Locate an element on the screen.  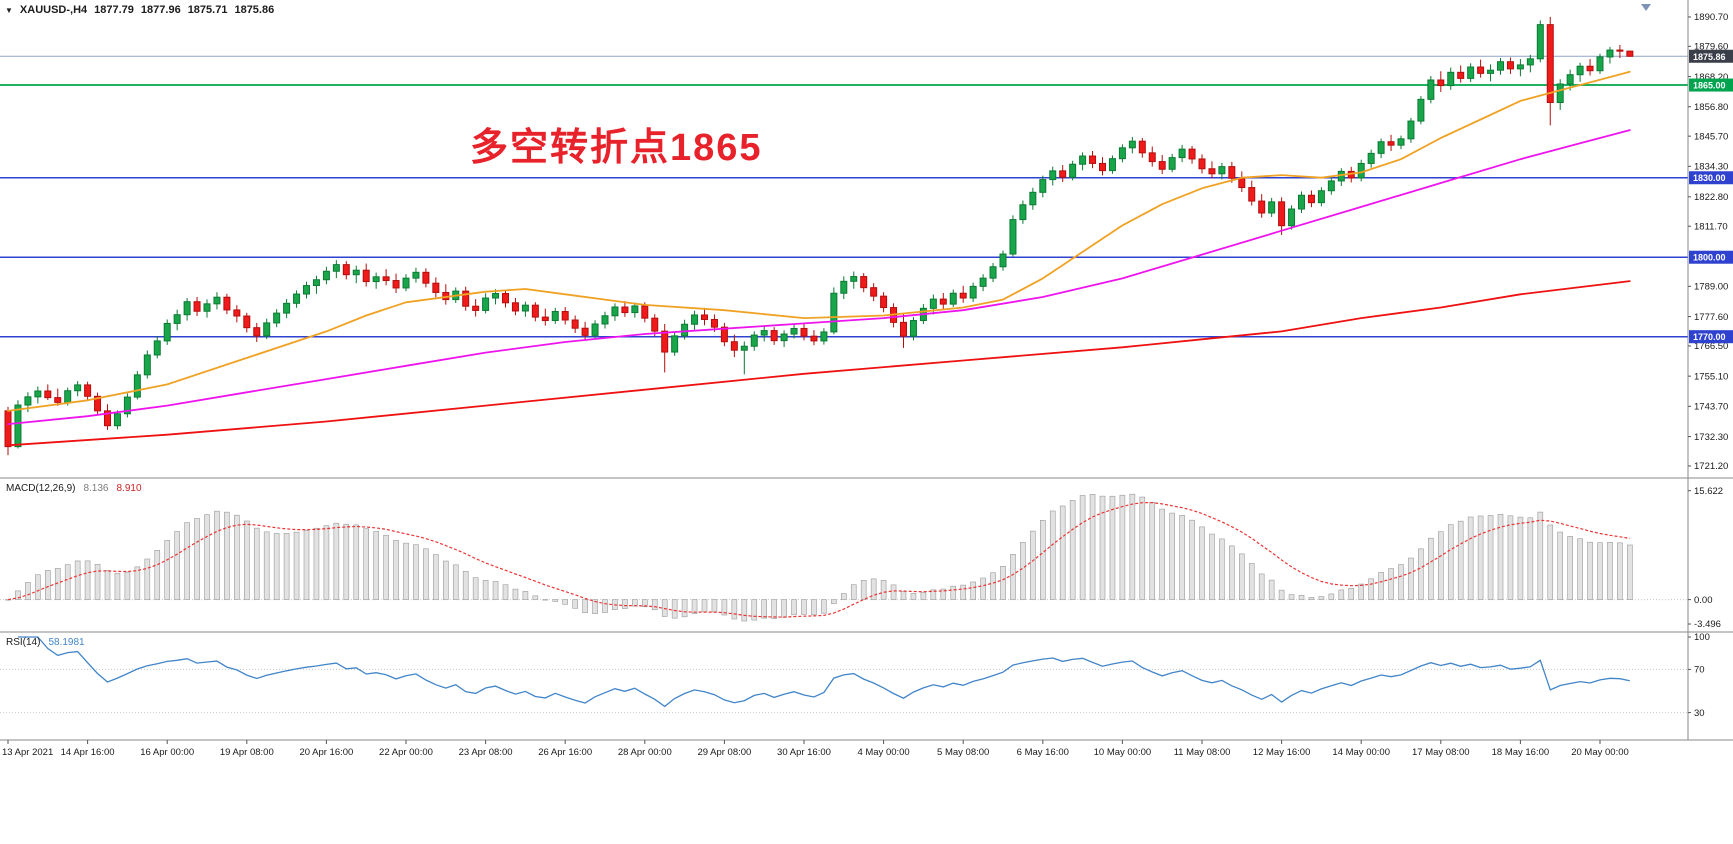
svg-text: 5 May 08:00 is located at coordinates (963, 752).